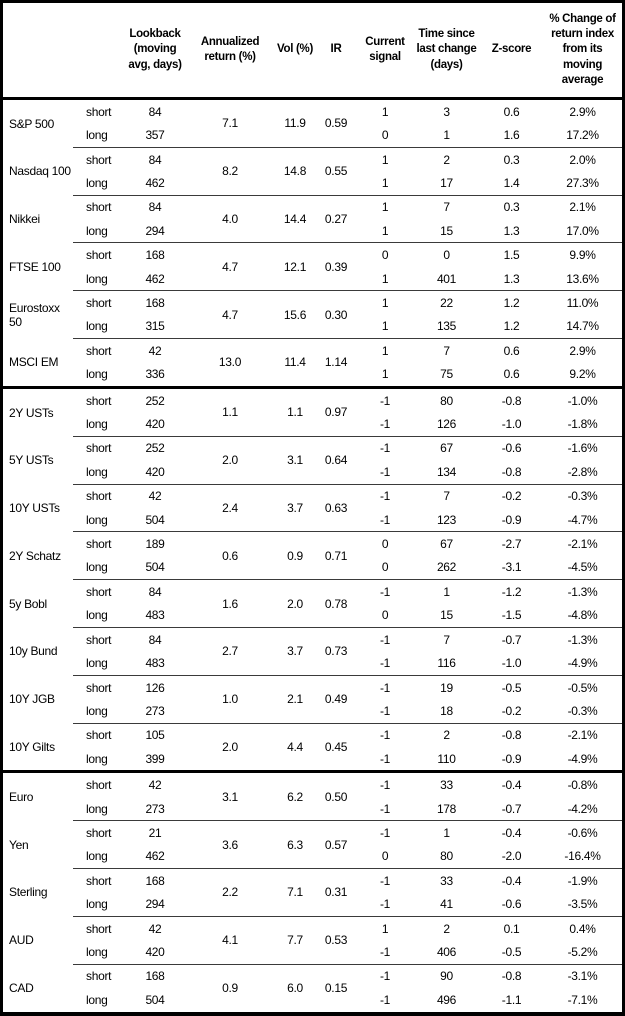 This screenshot has width=625, height=1016. I want to click on annualized-return-value: 1.6, so click(230, 603).